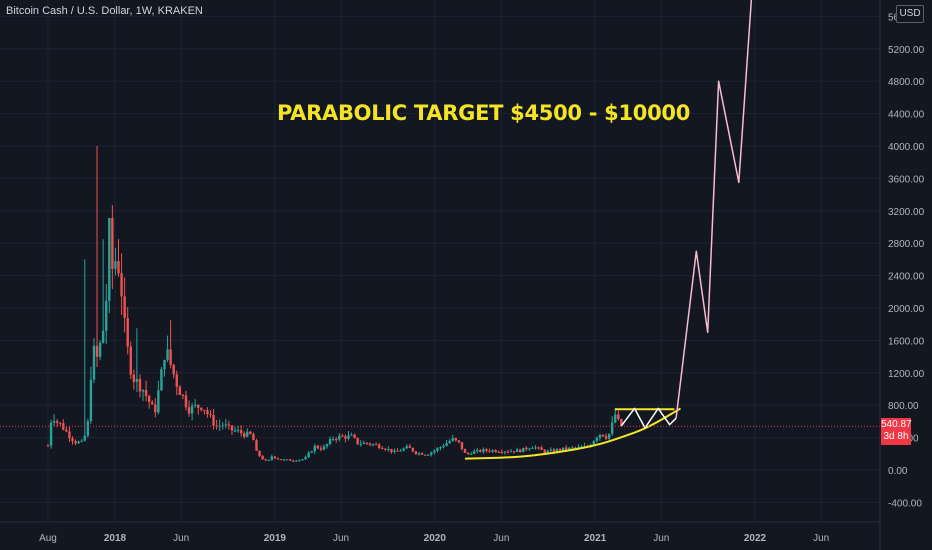 The width and height of the screenshot is (932, 550). What do you see at coordinates (434, 538) in the screenshot?
I see `time-axis: Aug 2018 Jun 2019 Jun 2020 Jun 2021 Jun 2022 Jun` at bounding box center [434, 538].